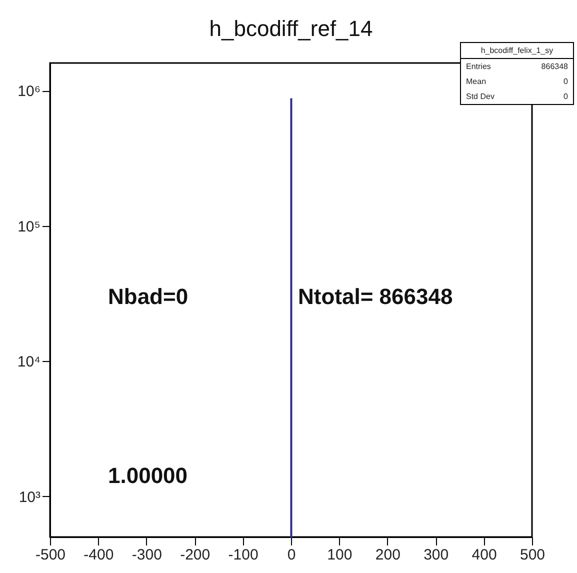  I want to click on annotation: Mean, so click(476, 81).